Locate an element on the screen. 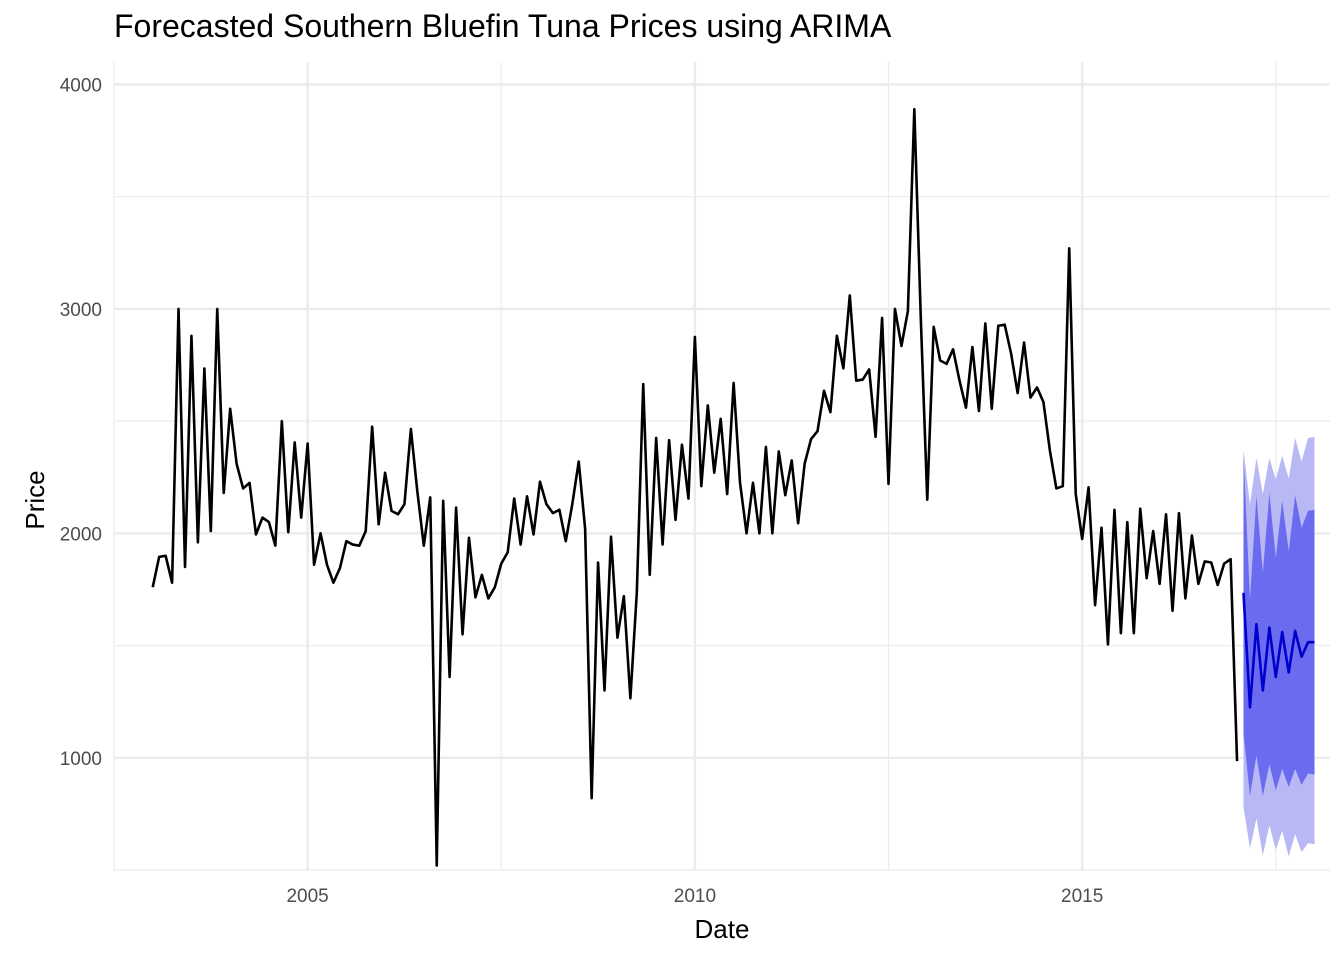 The height and width of the screenshot is (960, 1344). y-tick-label: 3000 is located at coordinates (81, 310).